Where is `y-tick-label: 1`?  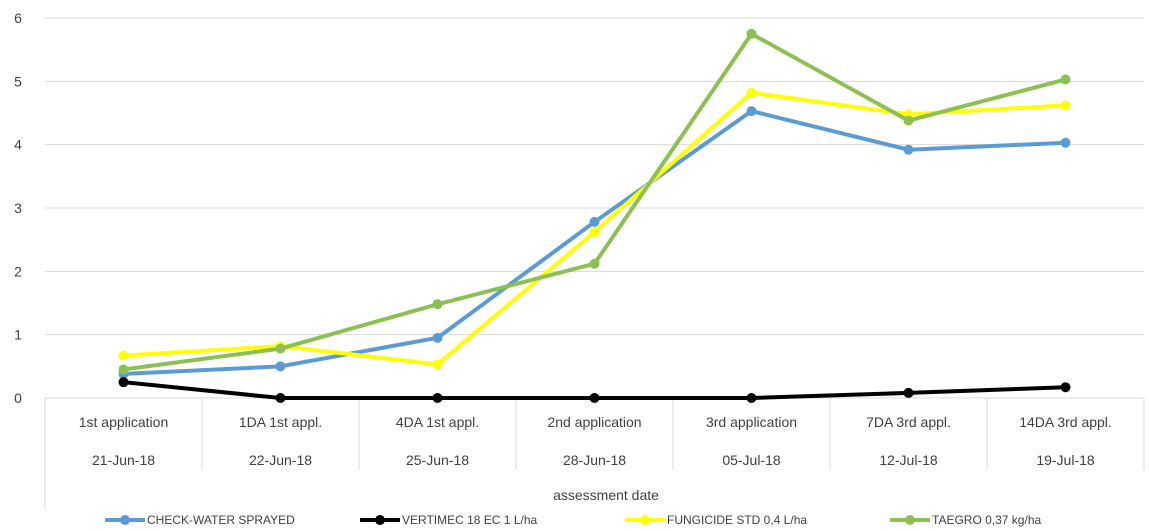
y-tick-label: 1 is located at coordinates (18, 335).